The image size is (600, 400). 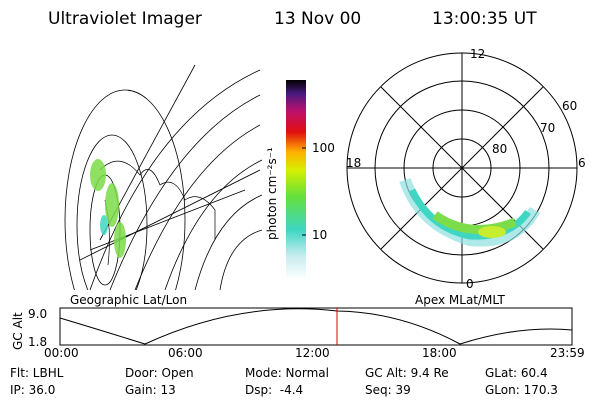 What do you see at coordinates (150, 390) in the screenshot?
I see `status-field: Gain: 13` at bounding box center [150, 390].